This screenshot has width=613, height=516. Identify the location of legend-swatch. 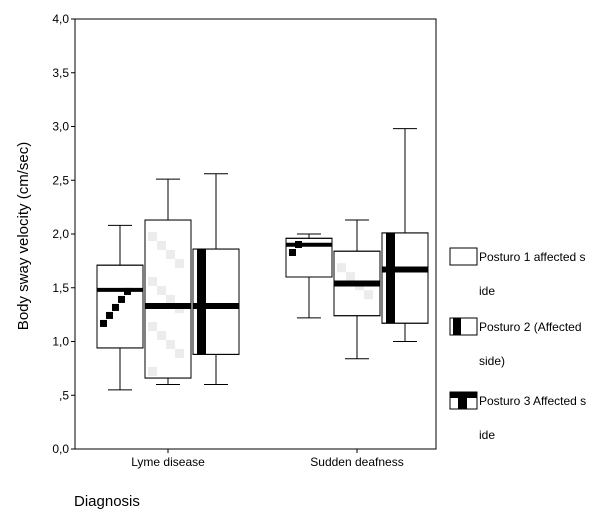
(463, 256).